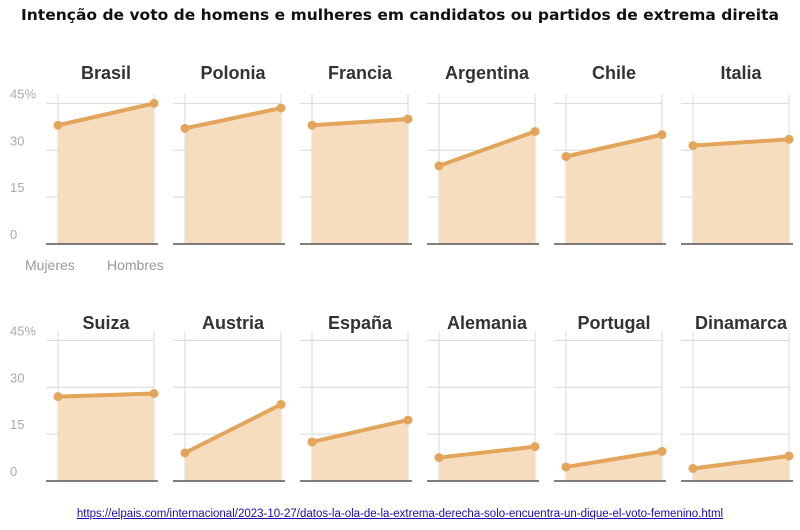  I want to click on panel-title: Austria, so click(233, 323).